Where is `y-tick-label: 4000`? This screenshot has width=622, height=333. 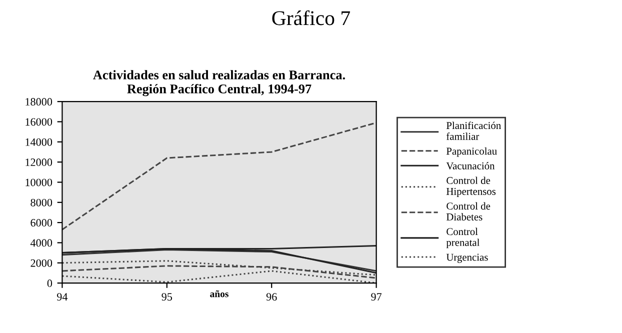
y-tick-label: 4000 is located at coordinates (41, 243).